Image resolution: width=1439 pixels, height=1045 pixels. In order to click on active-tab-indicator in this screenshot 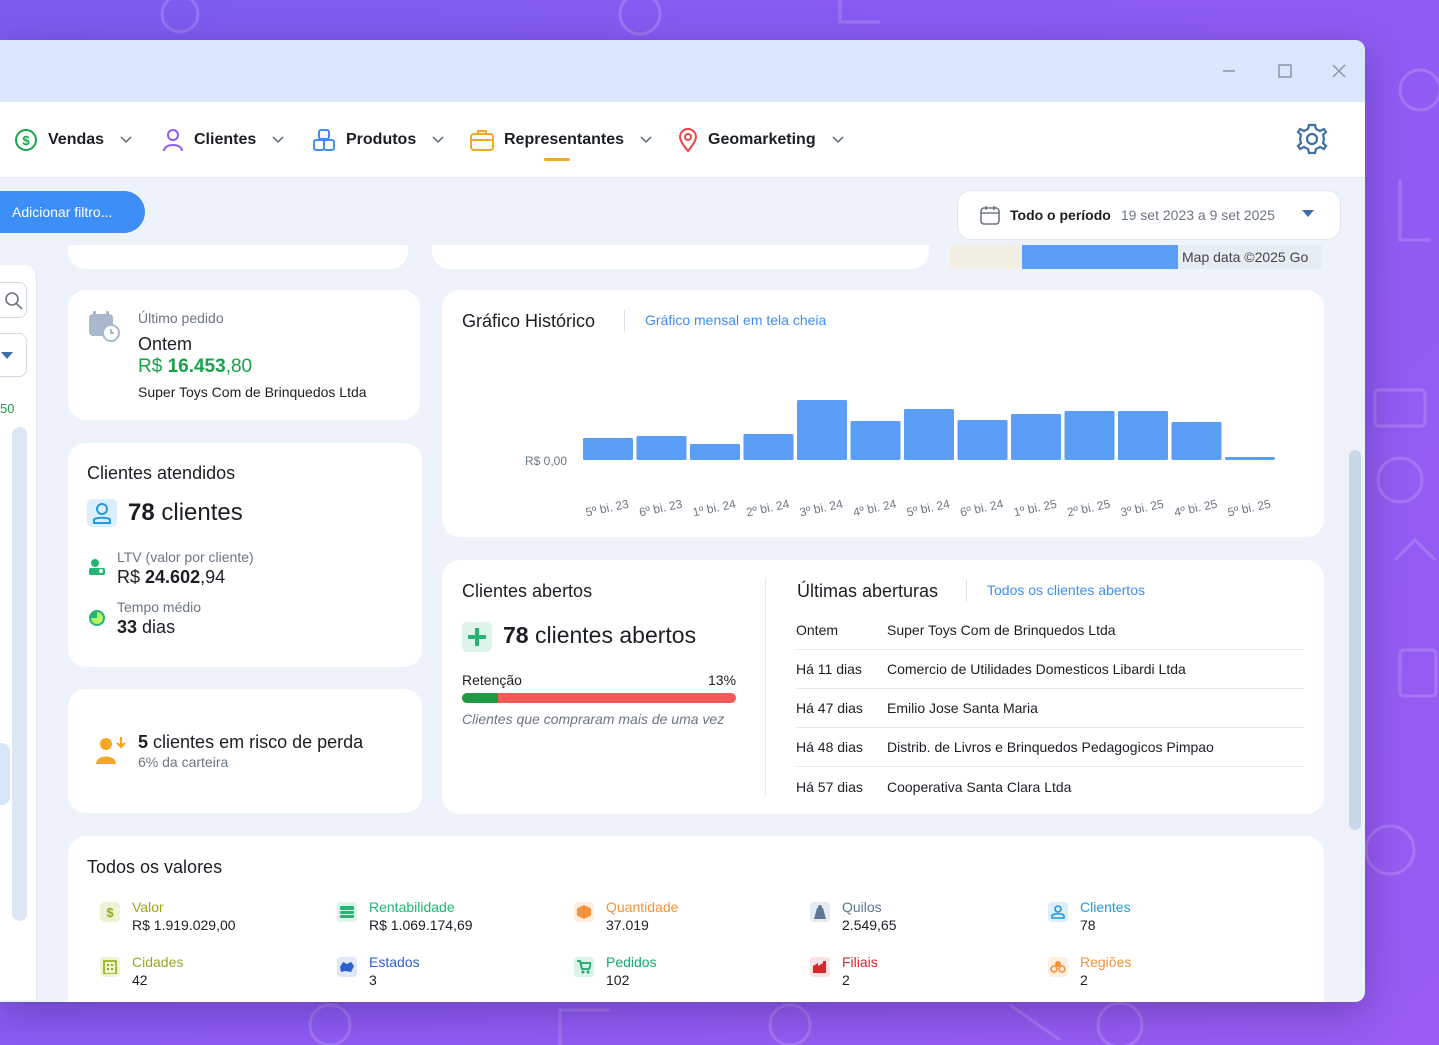, I will do `click(557, 159)`.